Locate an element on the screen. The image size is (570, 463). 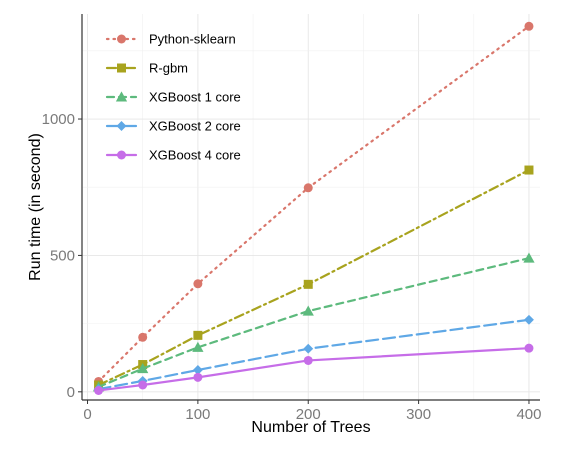
x-tick-label: 300 is located at coordinates (418, 414).